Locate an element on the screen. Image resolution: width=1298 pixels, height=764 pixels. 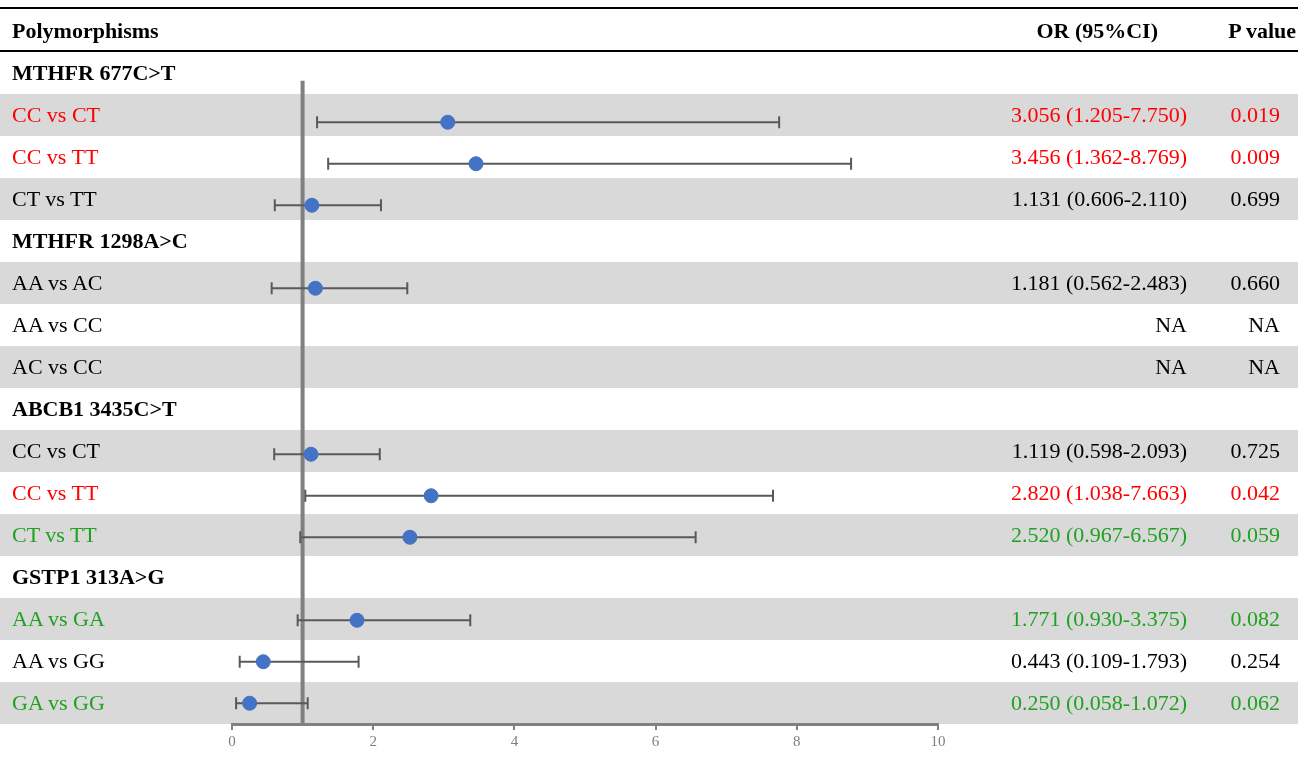
y-tick-label: MTHFR 677C>T is located at coordinates (94, 73).